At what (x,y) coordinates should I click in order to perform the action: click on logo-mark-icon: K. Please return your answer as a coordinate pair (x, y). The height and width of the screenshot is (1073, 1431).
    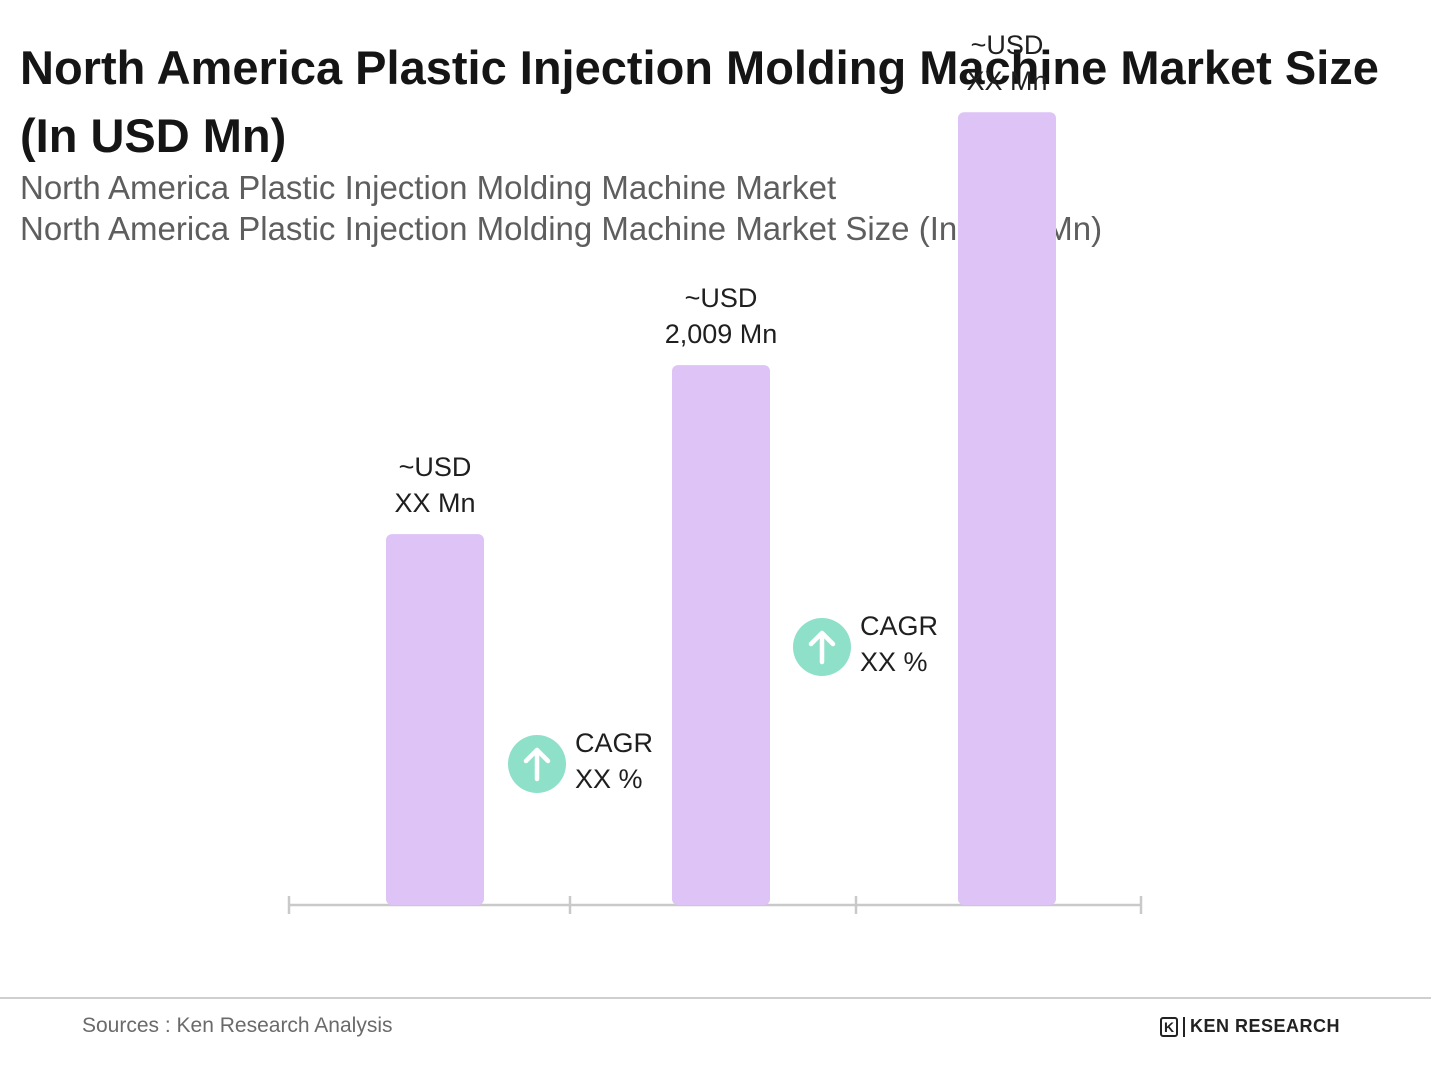
    Looking at the image, I should click on (1169, 1026).